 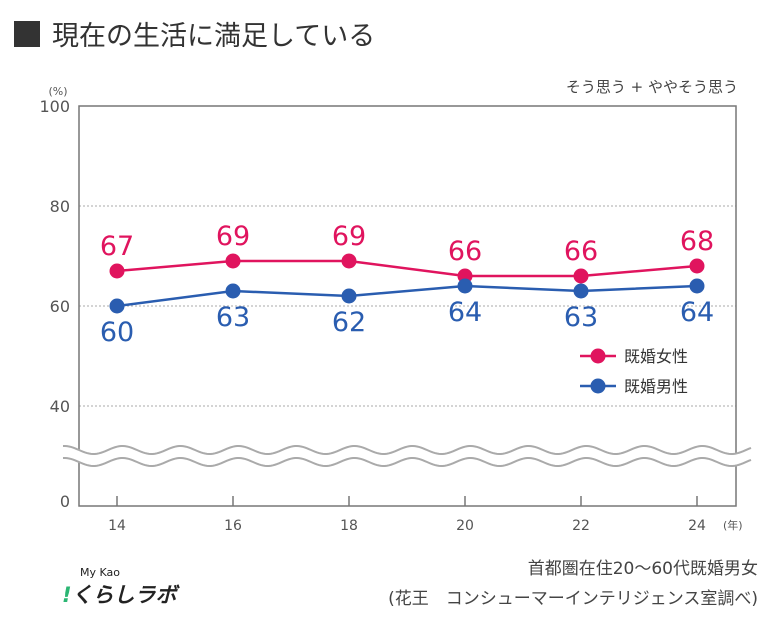 I want to click on y-tick-label: 60, so click(x=60, y=306).